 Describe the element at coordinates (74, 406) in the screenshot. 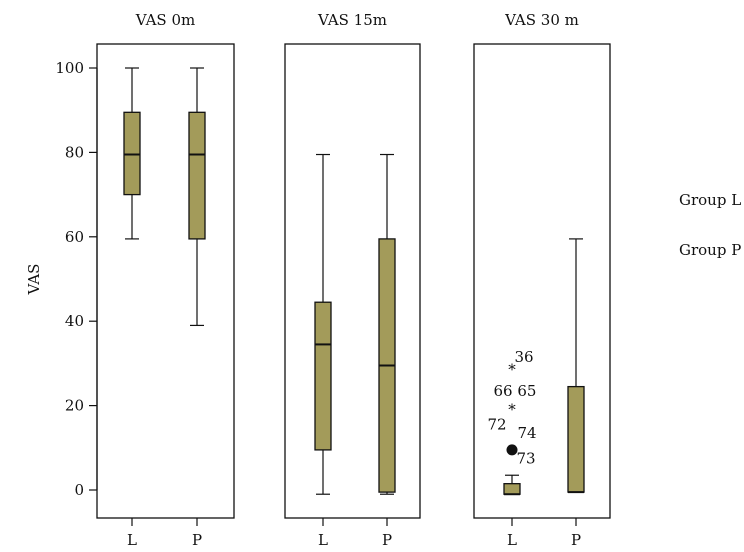

I see `y-tick-label-20: 20` at that location.